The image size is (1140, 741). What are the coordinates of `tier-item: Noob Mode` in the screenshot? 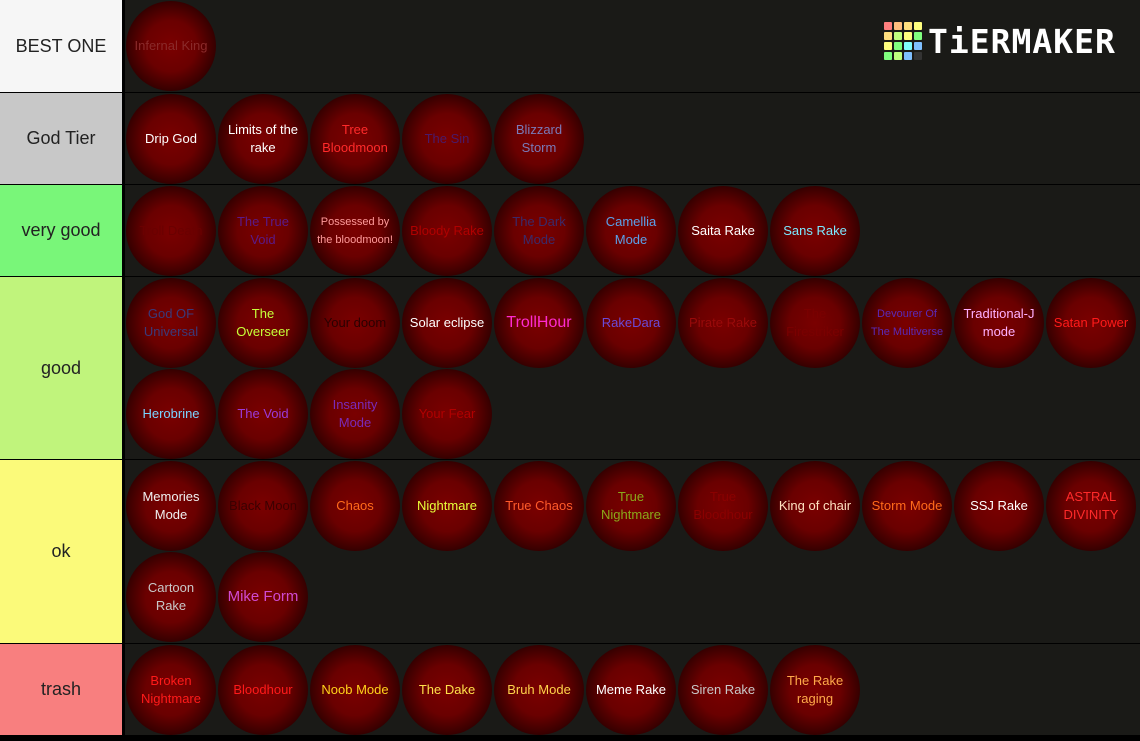 It's located at (355, 690).